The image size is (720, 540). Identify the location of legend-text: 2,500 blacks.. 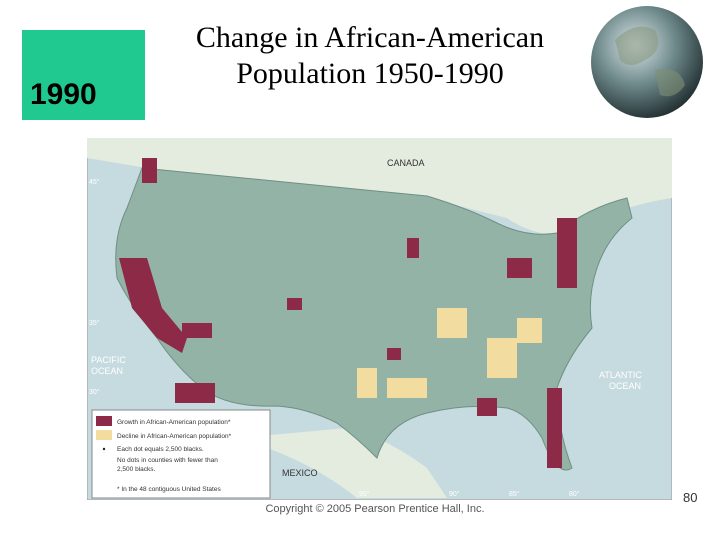
(136, 469).